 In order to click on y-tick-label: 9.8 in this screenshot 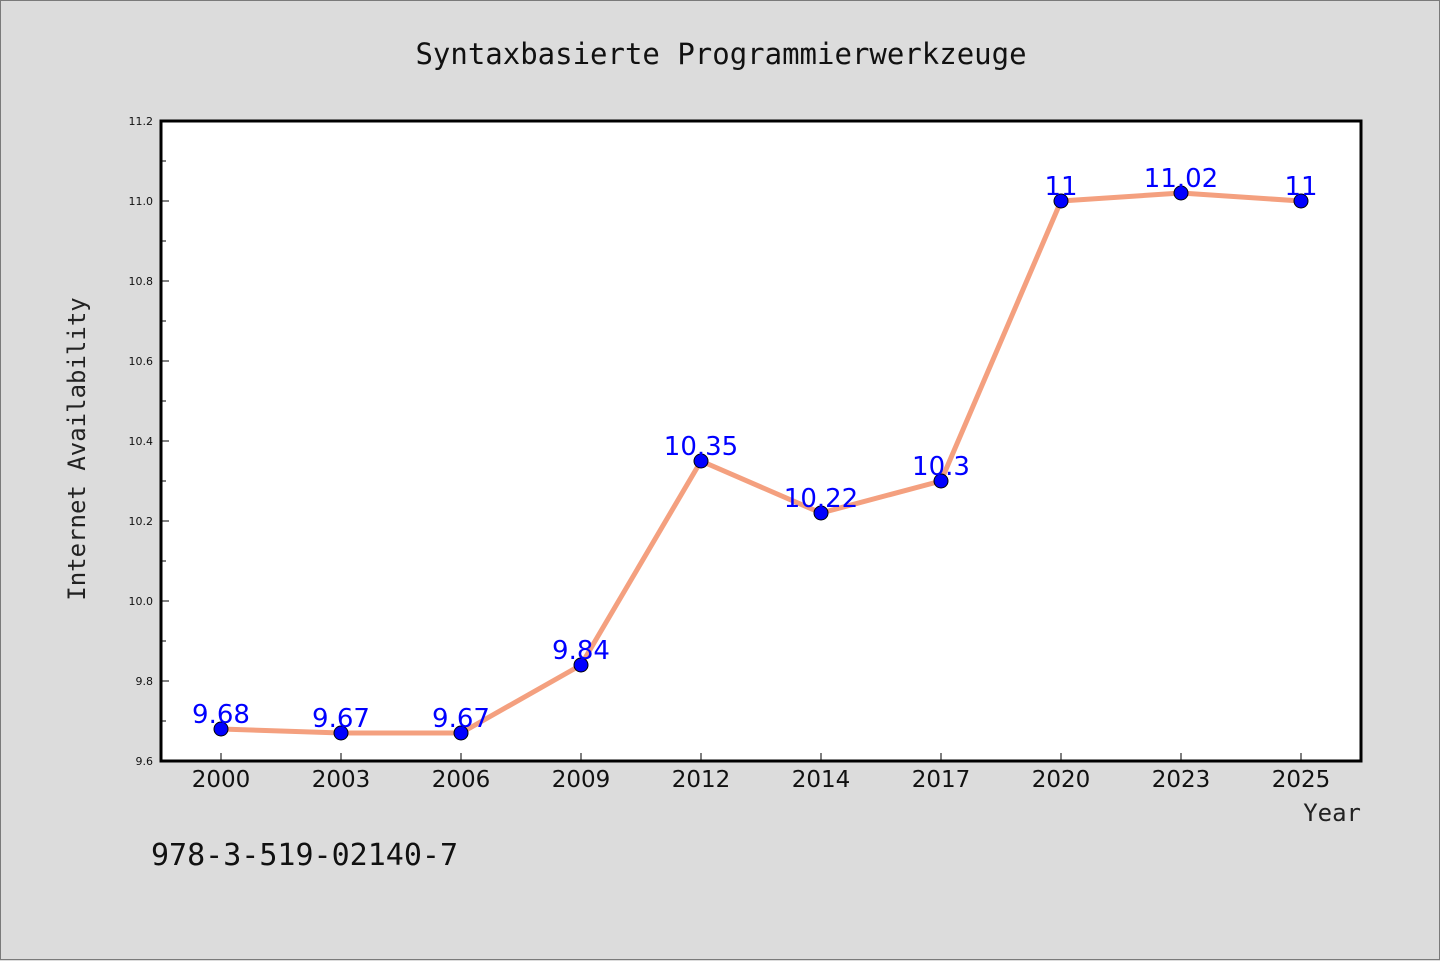, I will do `click(145, 681)`.